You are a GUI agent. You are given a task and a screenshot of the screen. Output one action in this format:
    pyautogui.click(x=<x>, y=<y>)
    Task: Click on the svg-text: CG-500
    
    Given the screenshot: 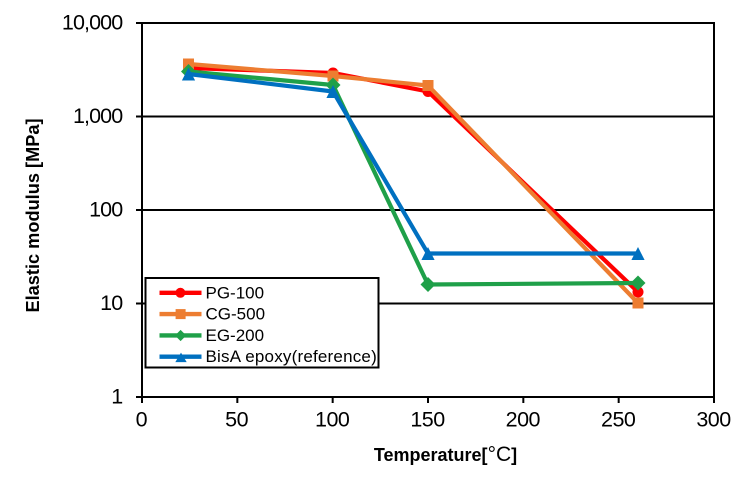 What is the action you would take?
    pyautogui.click(x=236, y=314)
    